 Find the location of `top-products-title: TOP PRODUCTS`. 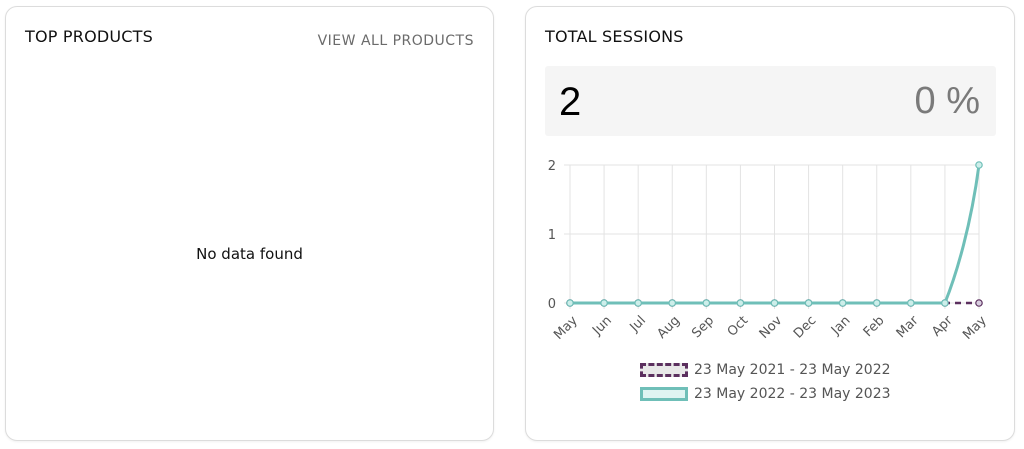

top-products-title: TOP PRODUCTS is located at coordinates (89, 36).